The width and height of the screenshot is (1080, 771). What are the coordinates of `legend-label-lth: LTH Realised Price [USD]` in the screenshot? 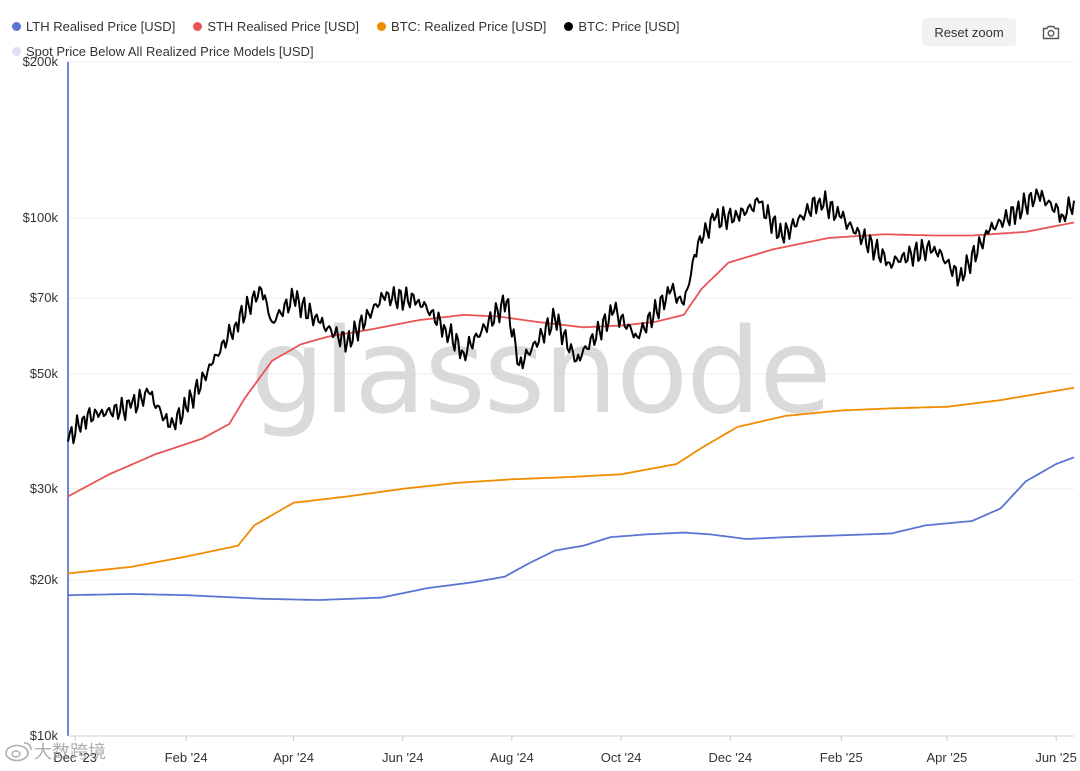 It's located at (101, 26).